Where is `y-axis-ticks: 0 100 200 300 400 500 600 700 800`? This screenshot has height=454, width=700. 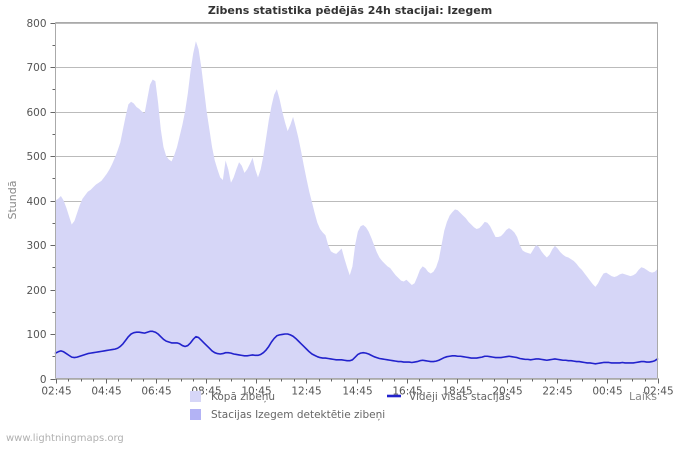
y-axis-ticks: 0 100 200 300 400 500 600 700 800 is located at coordinates (41, 202).